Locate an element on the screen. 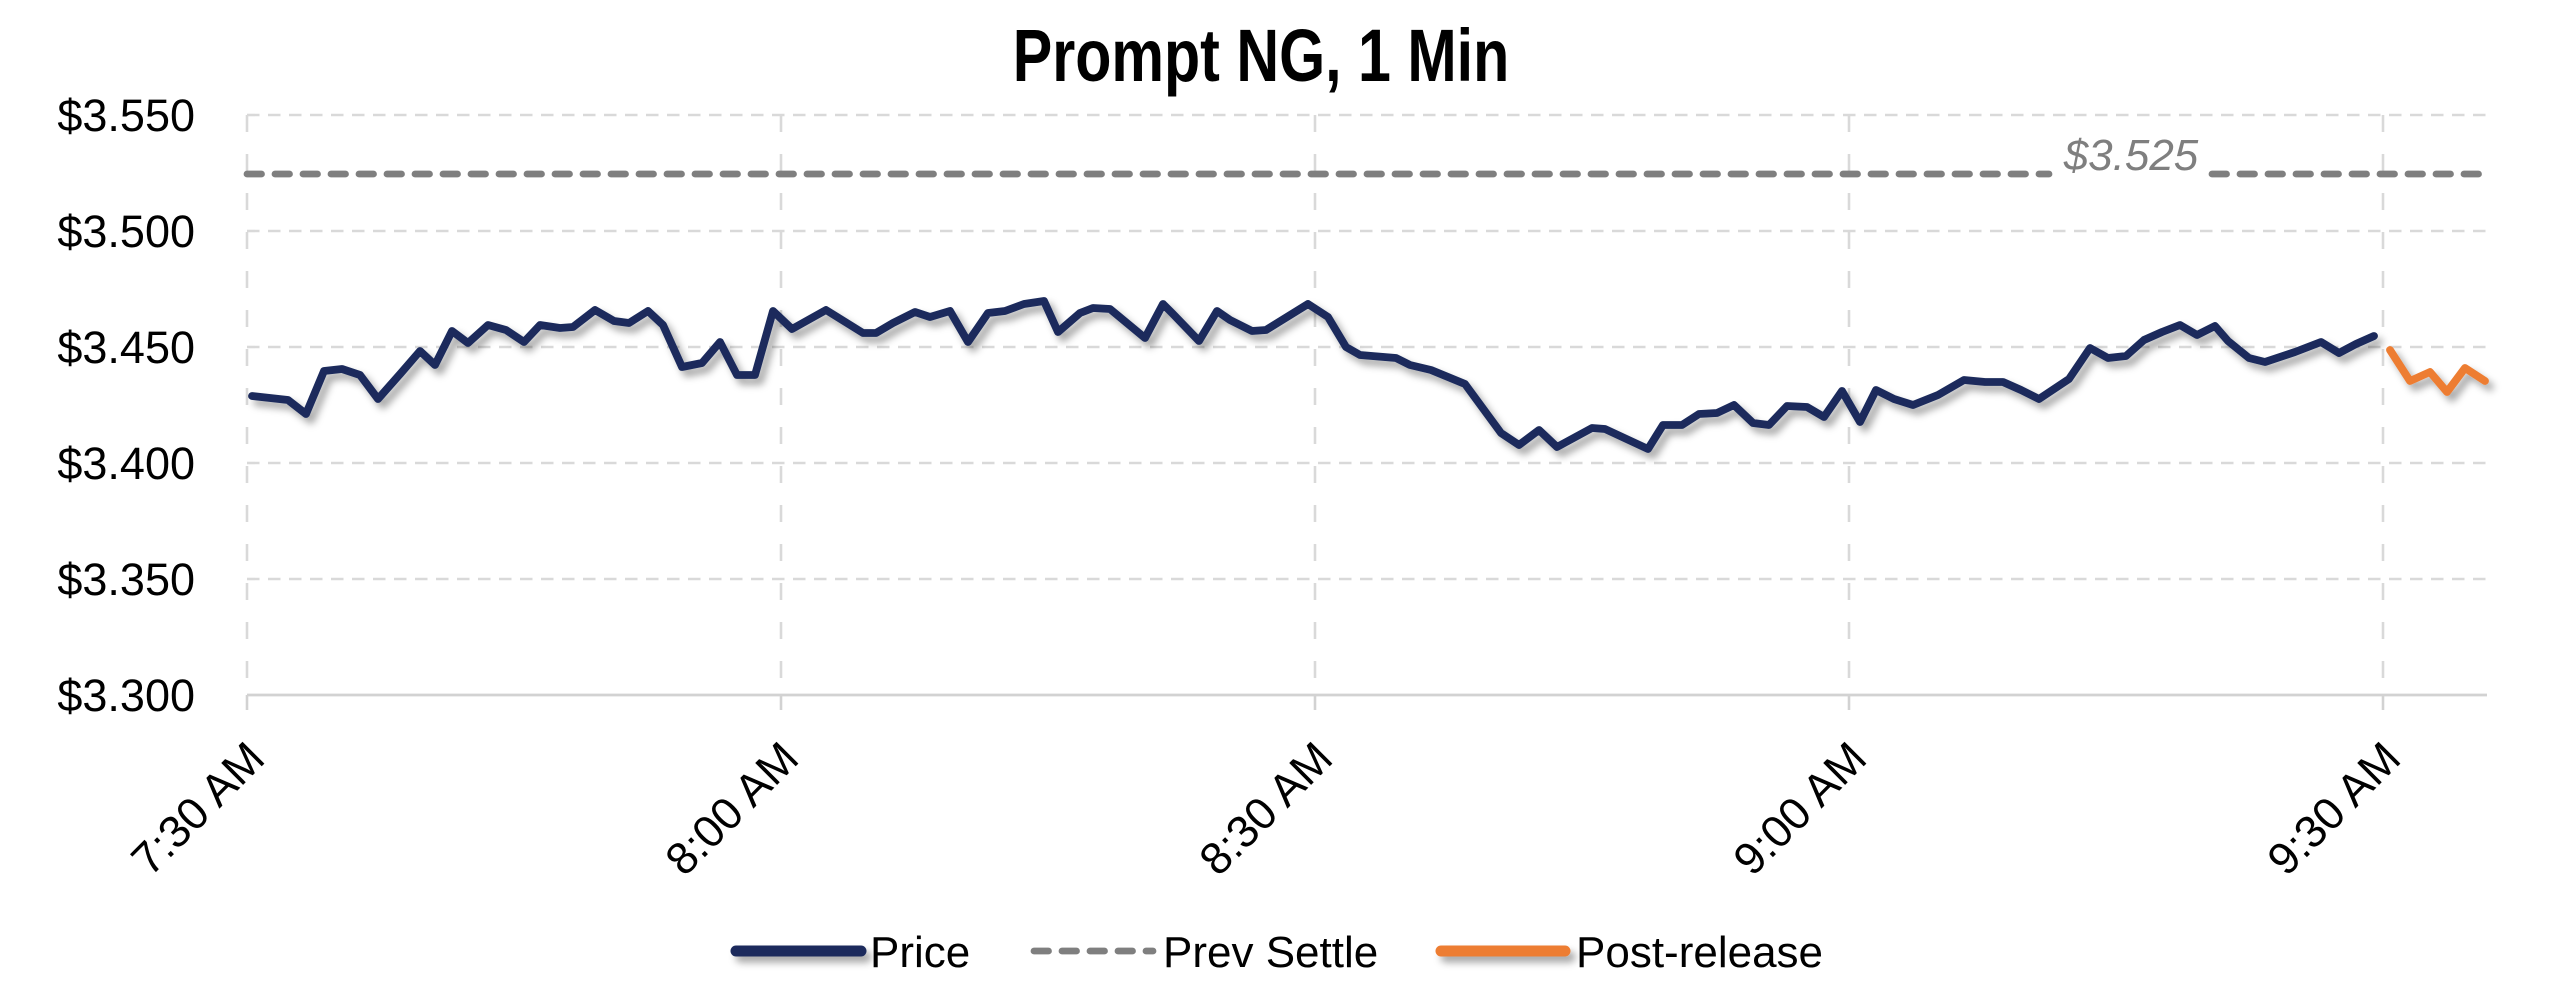 The image size is (2553, 997). svg-text: $3.350 is located at coordinates (126, 579).